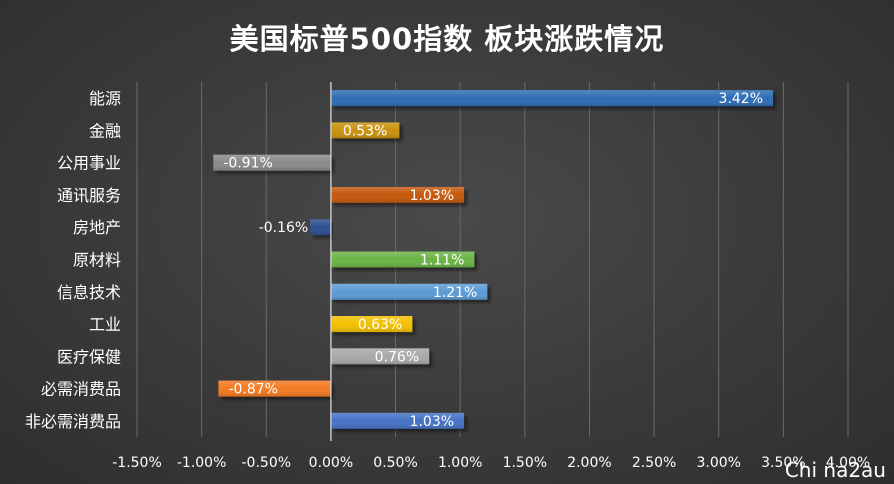  Describe the element at coordinates (848, 463) in the screenshot. I see `x-tick-label: 4.00%` at that location.